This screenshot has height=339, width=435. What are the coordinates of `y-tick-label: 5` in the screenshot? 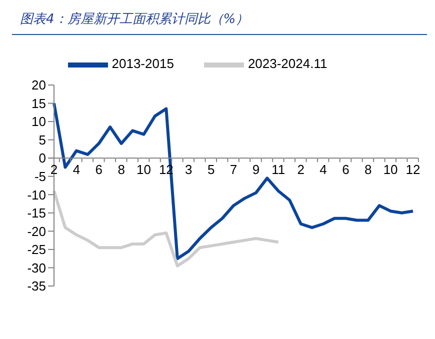 It's located at (42, 140).